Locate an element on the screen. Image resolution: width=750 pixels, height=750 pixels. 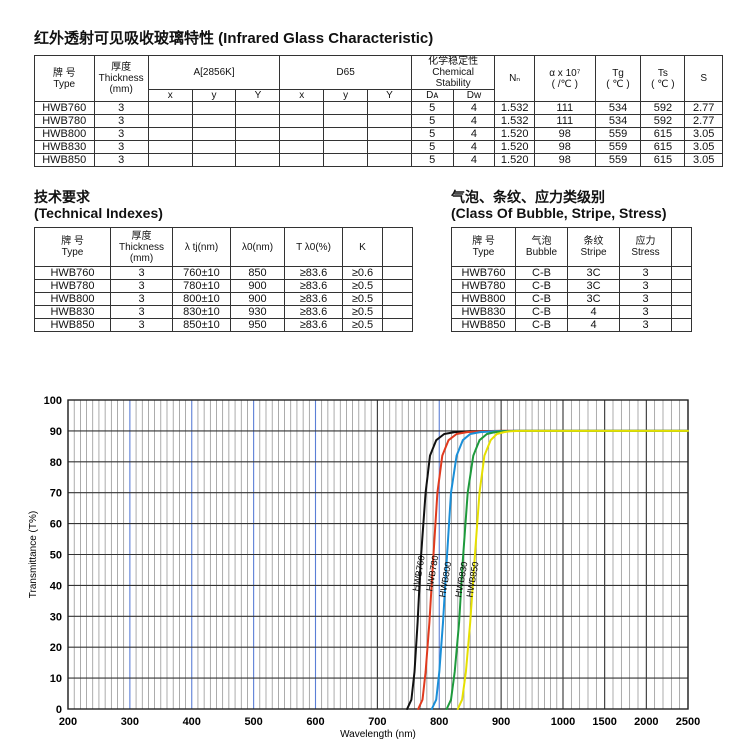
header-tg: Tg ( ℃ ) is located at coordinates (618, 78).